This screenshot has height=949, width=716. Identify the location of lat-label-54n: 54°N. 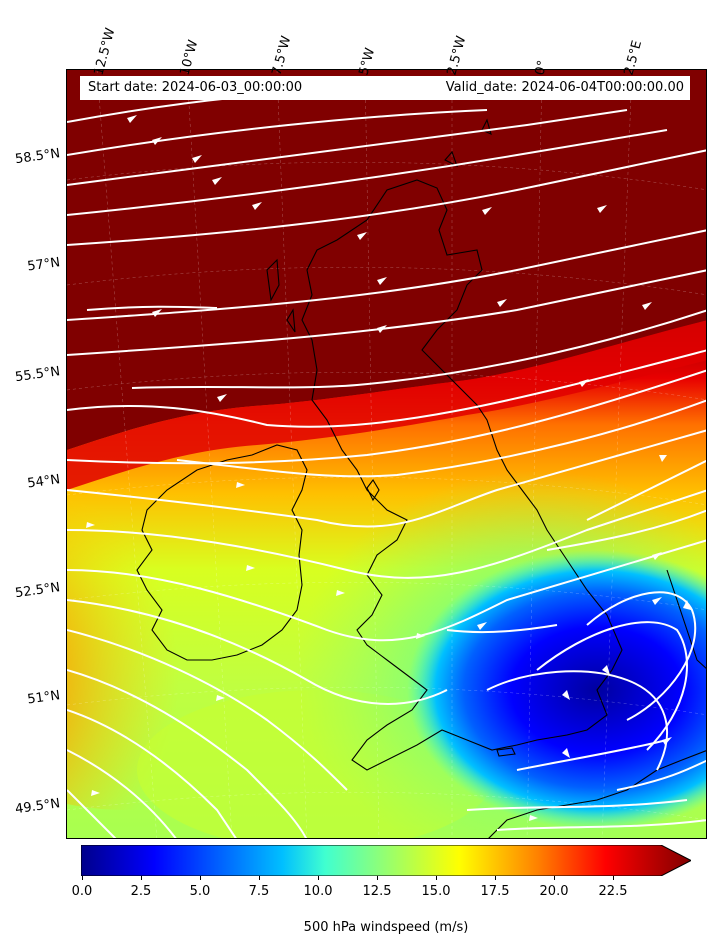
(44, 482).